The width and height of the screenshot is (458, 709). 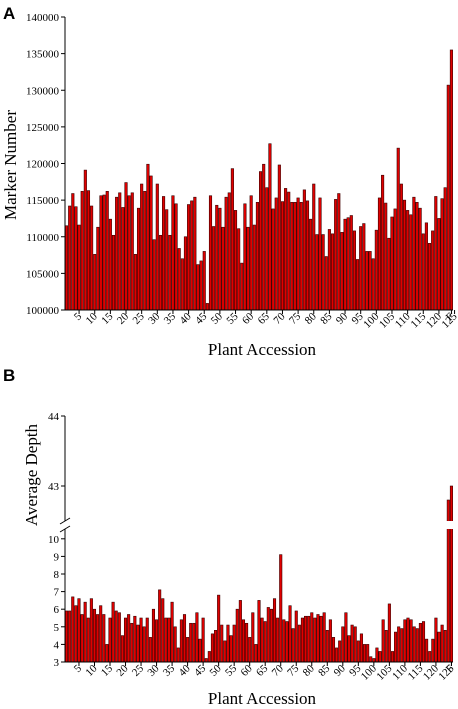 I want to click on x-tick-label: 5, so click(x=78, y=316).